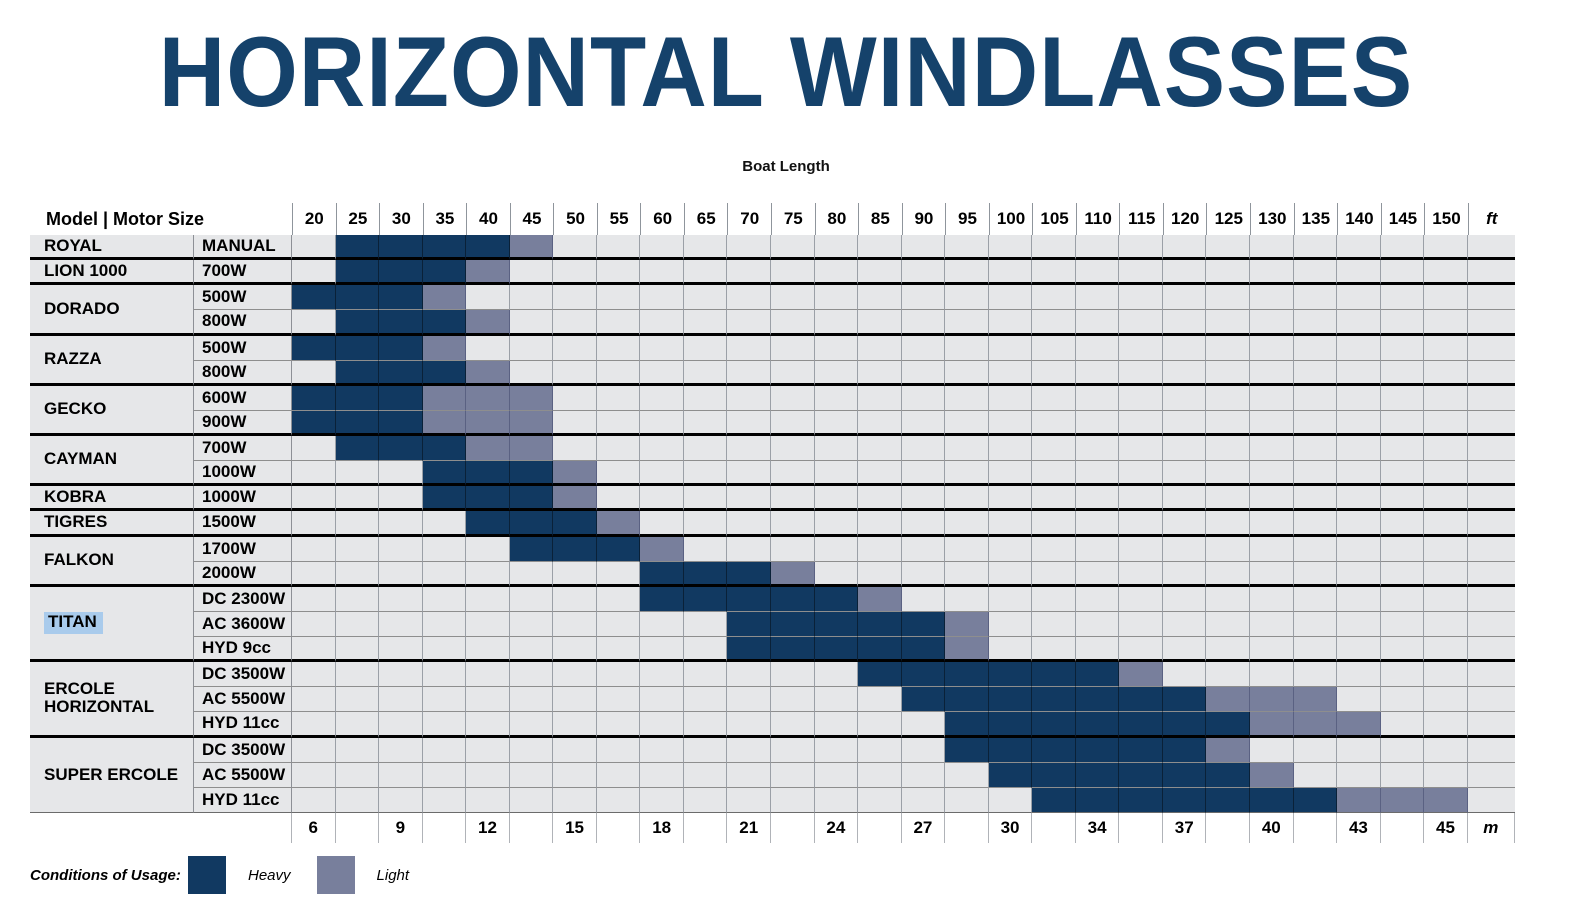 This screenshot has height=910, width=1572. I want to click on motor-cell: MANUAL, so click(242, 248).